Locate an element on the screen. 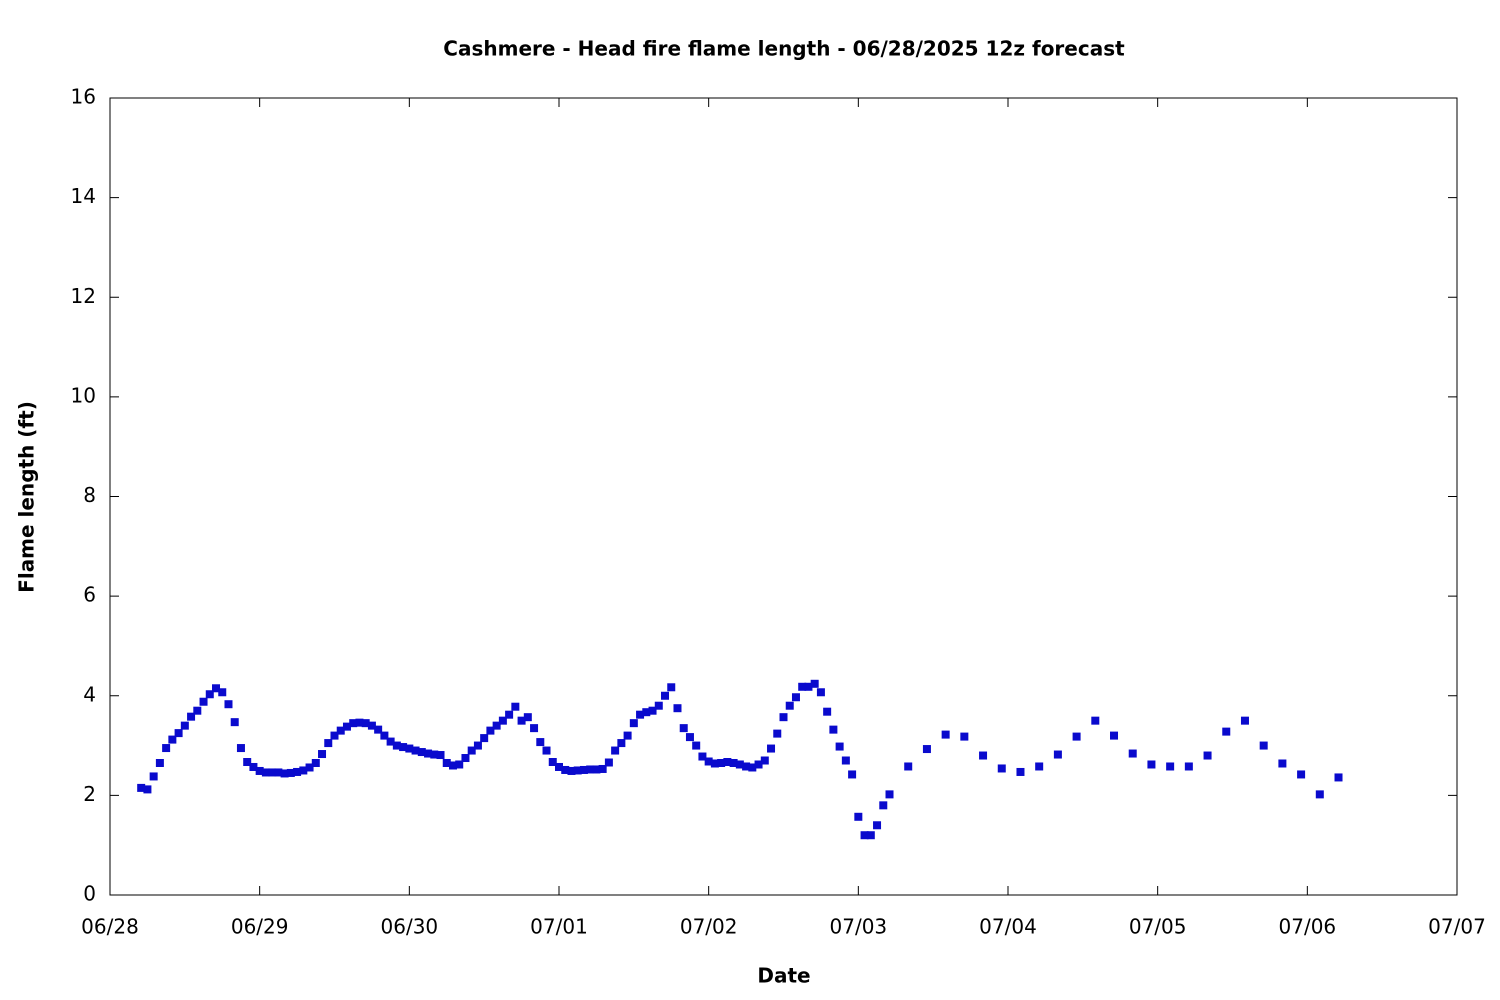  y-tick-label: 8 is located at coordinates (89, 495).